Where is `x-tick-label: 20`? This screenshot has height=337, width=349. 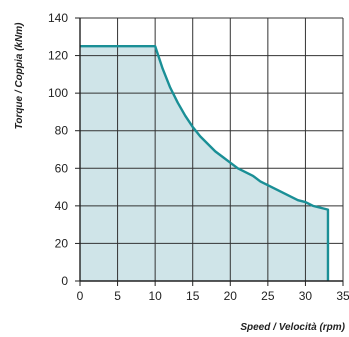
x-tick-label: 20 is located at coordinates (231, 296).